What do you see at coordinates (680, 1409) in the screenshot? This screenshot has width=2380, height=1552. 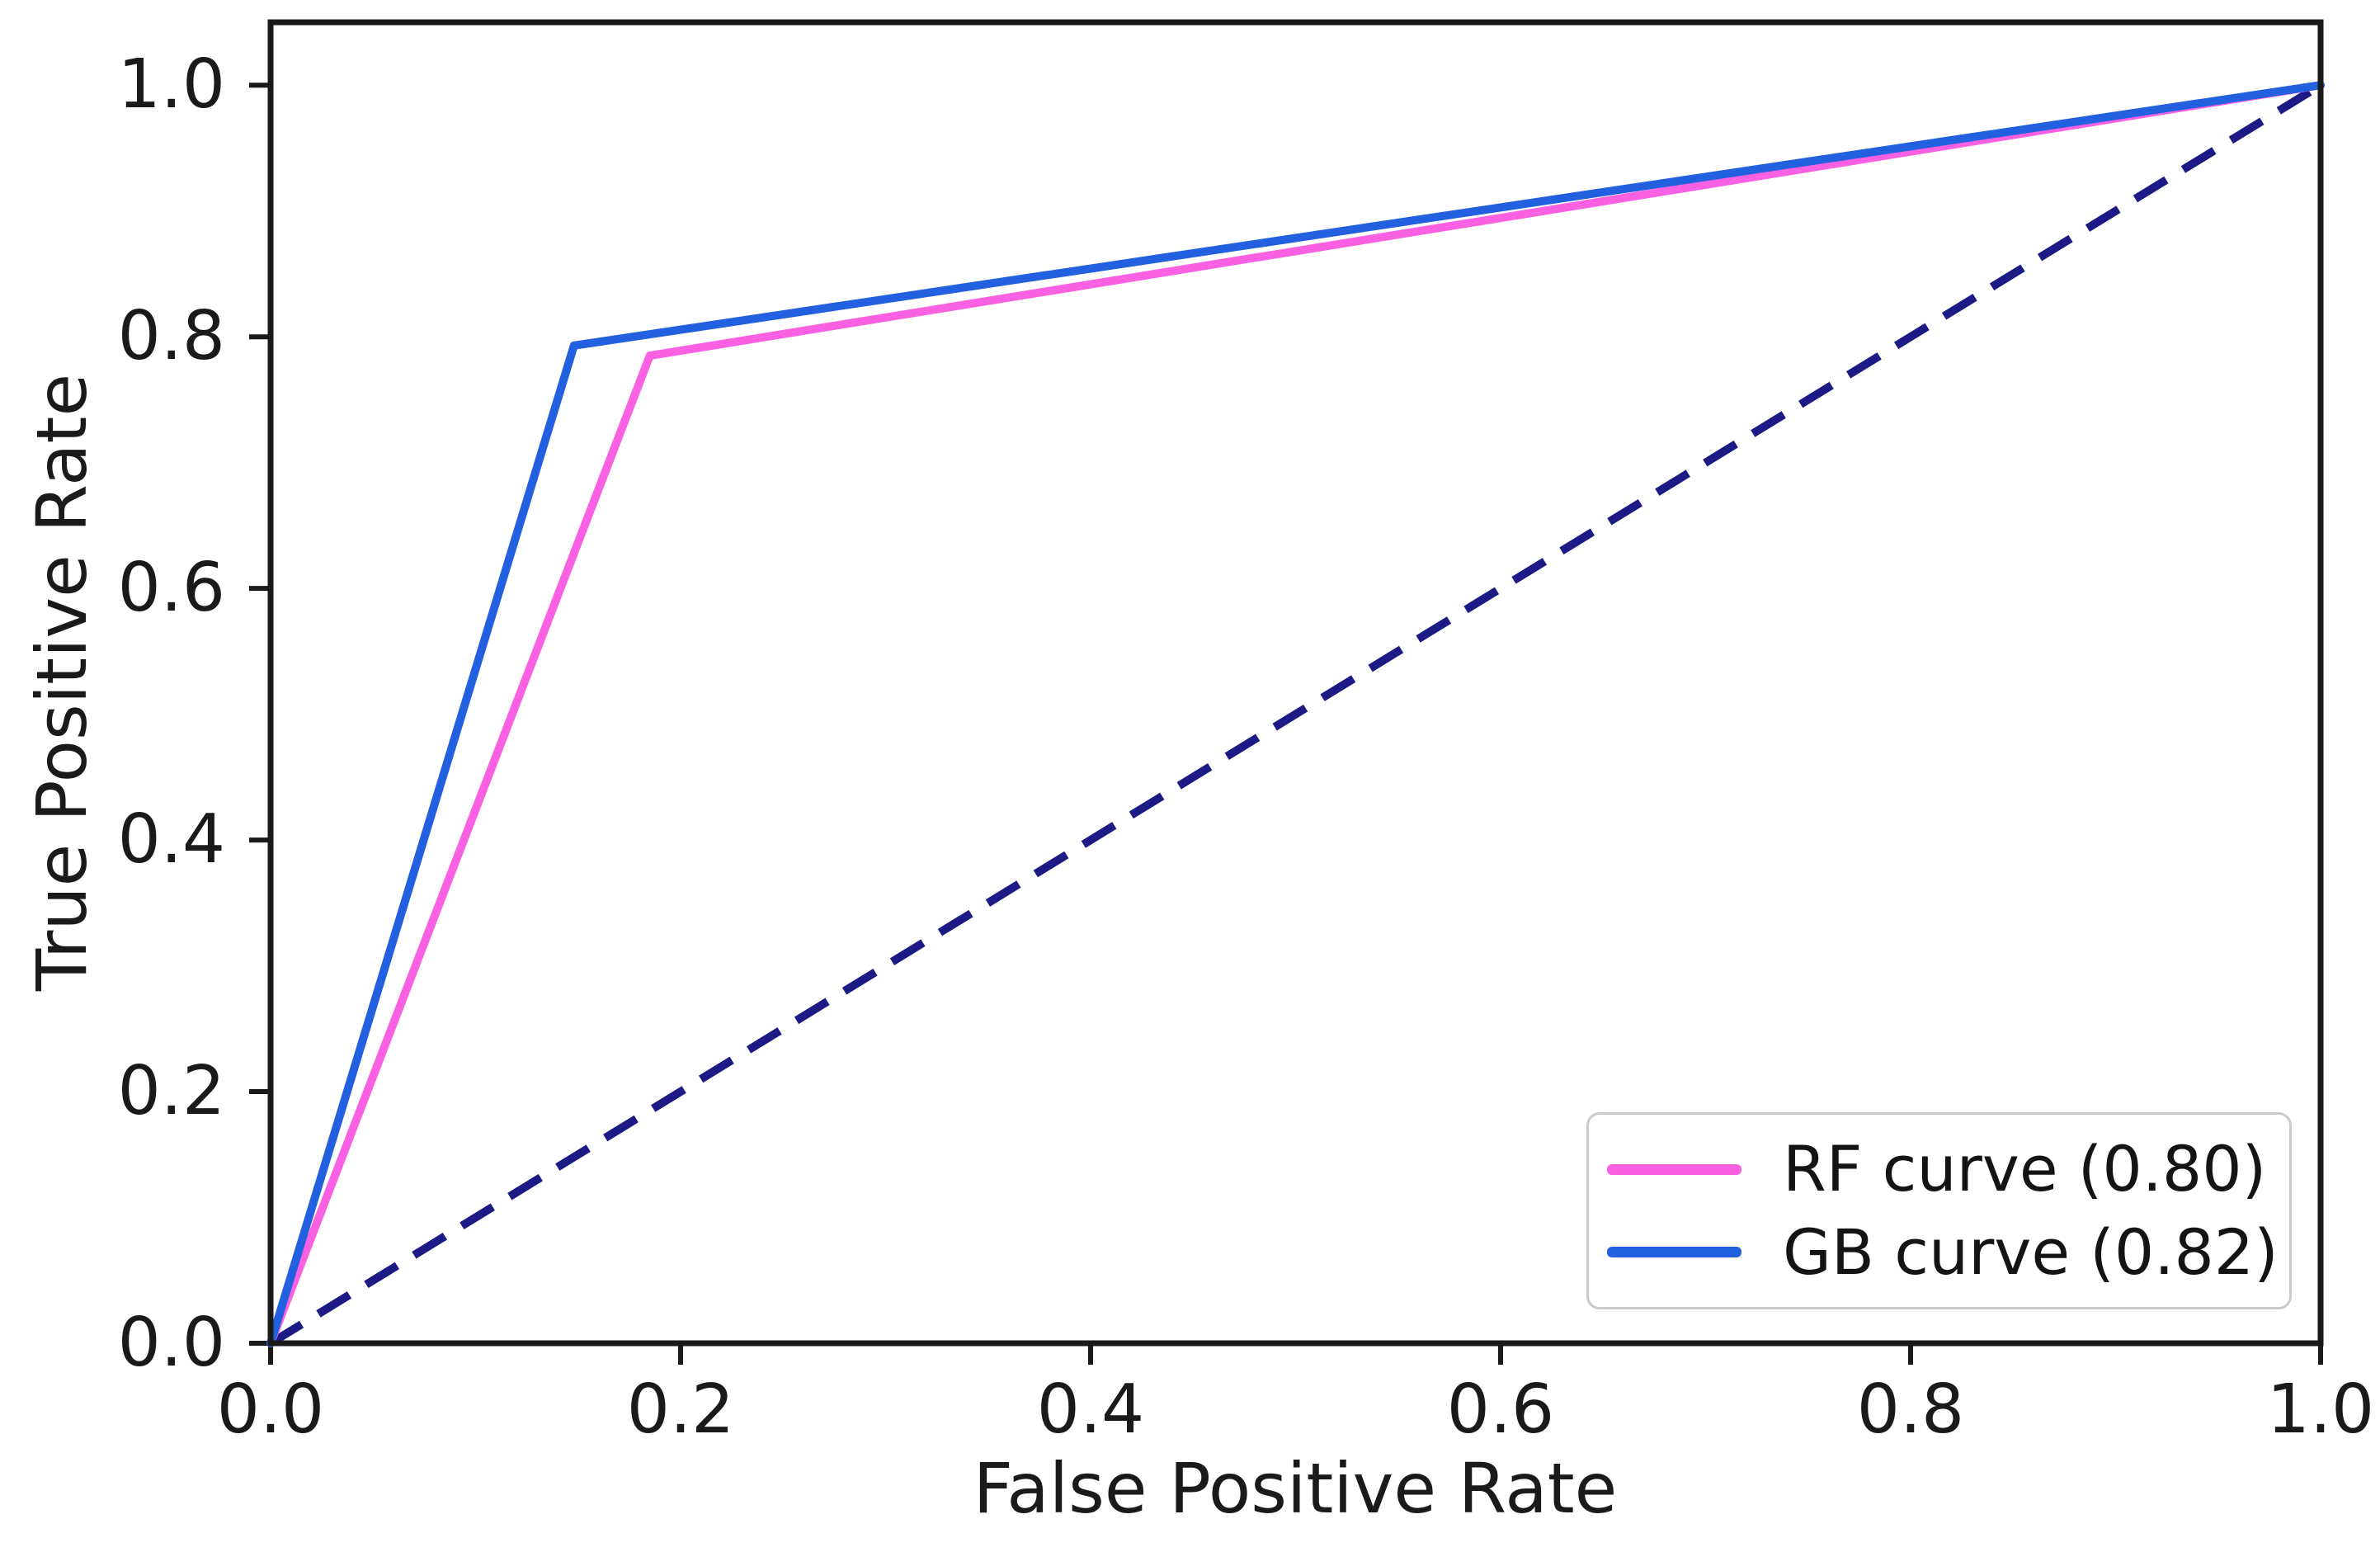 I see `x-tick-label: 0.2` at bounding box center [680, 1409].